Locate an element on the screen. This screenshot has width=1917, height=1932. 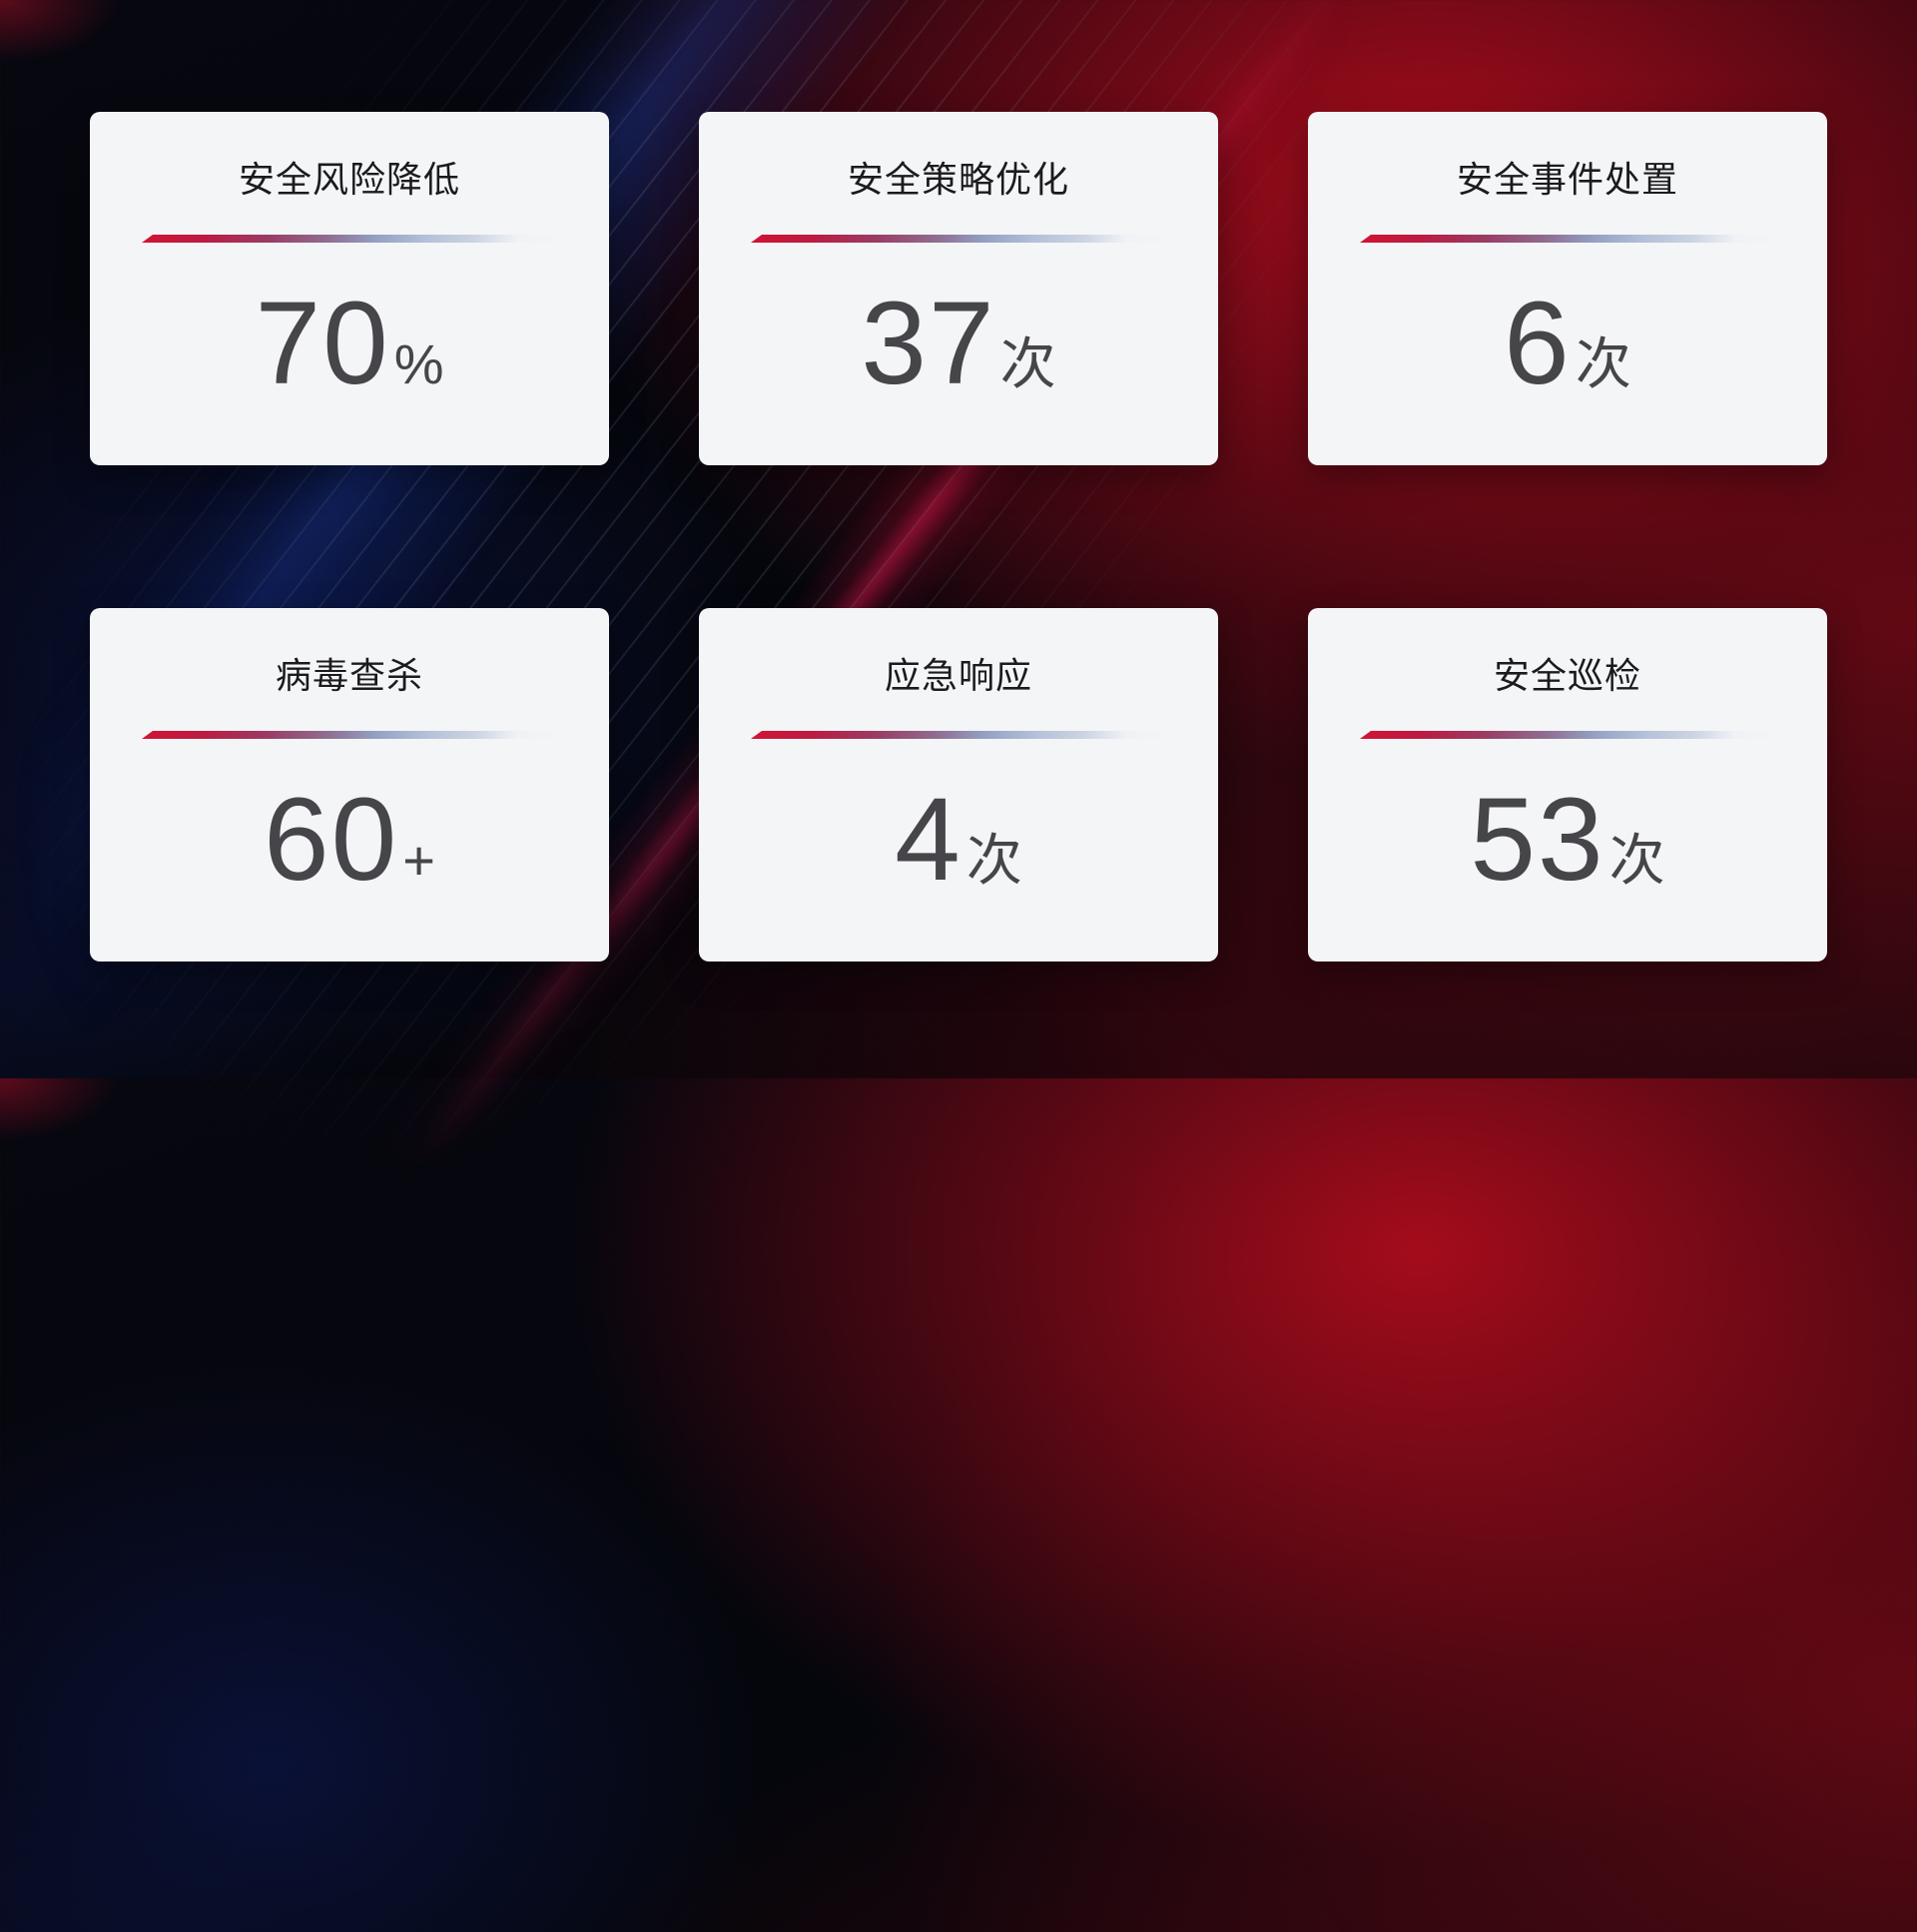
stat-number: 4 is located at coordinates (928, 840).